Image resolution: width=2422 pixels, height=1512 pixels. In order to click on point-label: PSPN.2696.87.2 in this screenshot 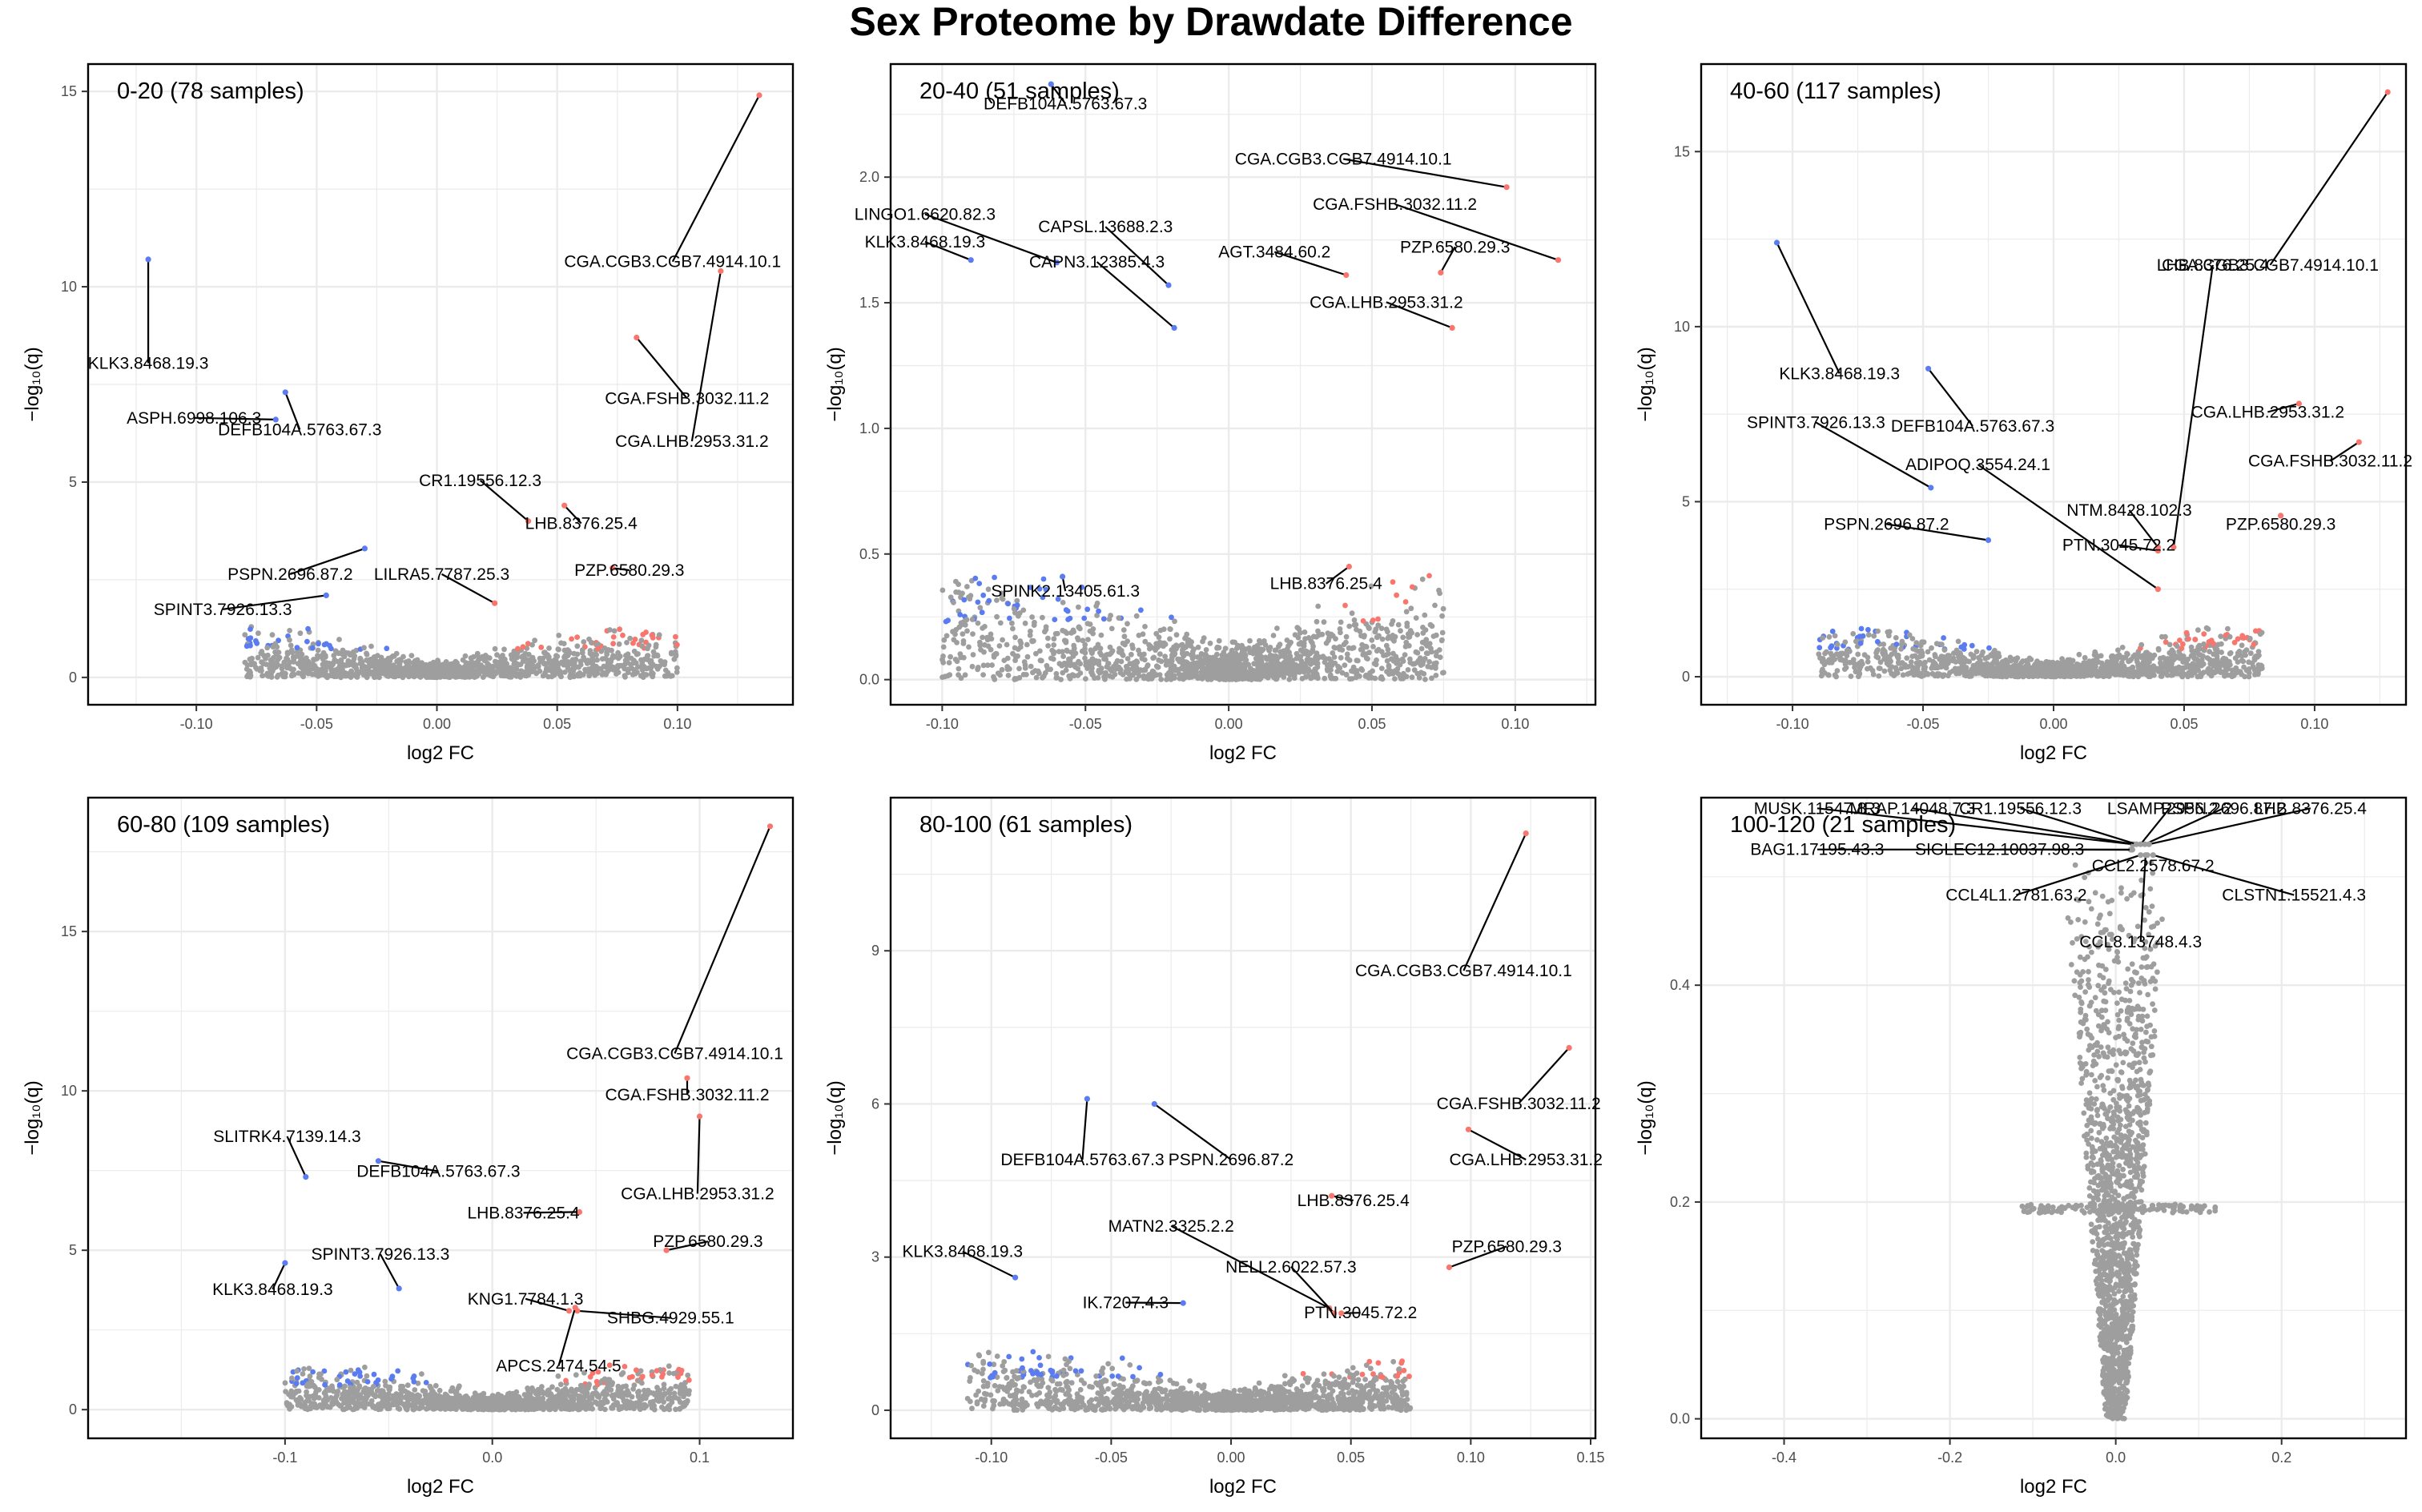, I will do `click(1886, 524)`.